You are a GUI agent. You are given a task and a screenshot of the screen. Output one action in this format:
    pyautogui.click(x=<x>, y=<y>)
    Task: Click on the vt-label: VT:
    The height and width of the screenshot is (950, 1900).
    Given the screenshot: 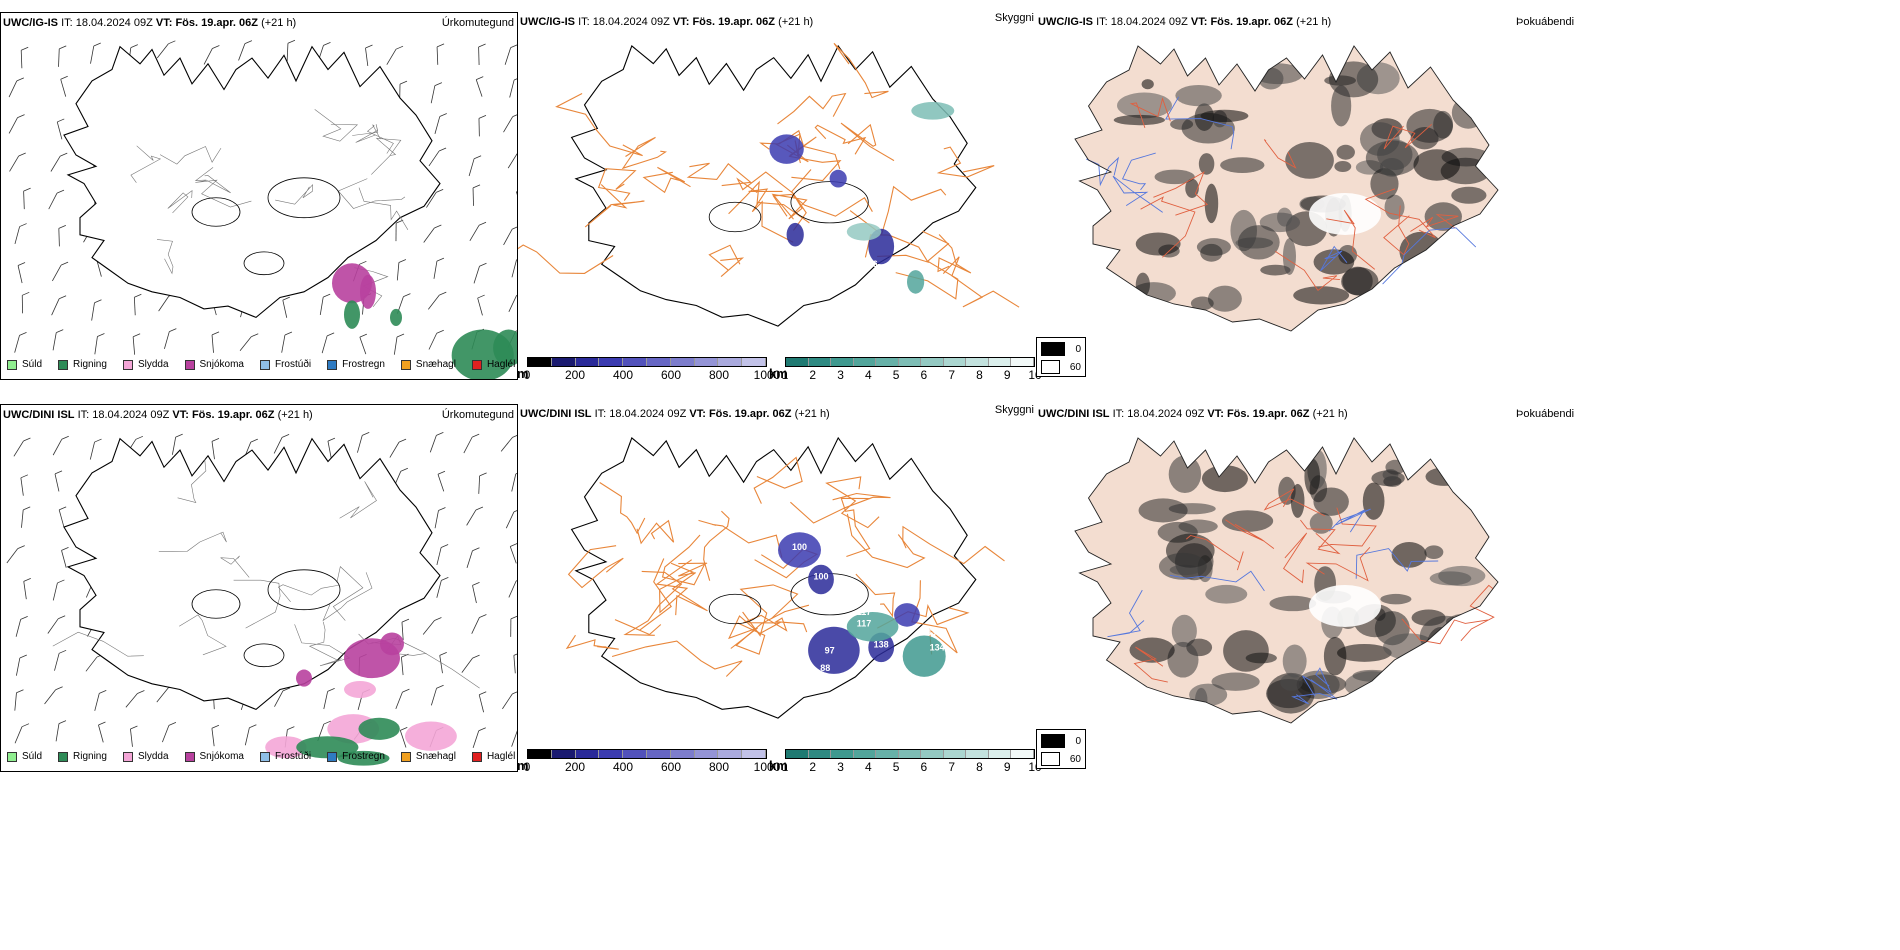 What is the action you would take?
    pyautogui.click(x=1199, y=22)
    